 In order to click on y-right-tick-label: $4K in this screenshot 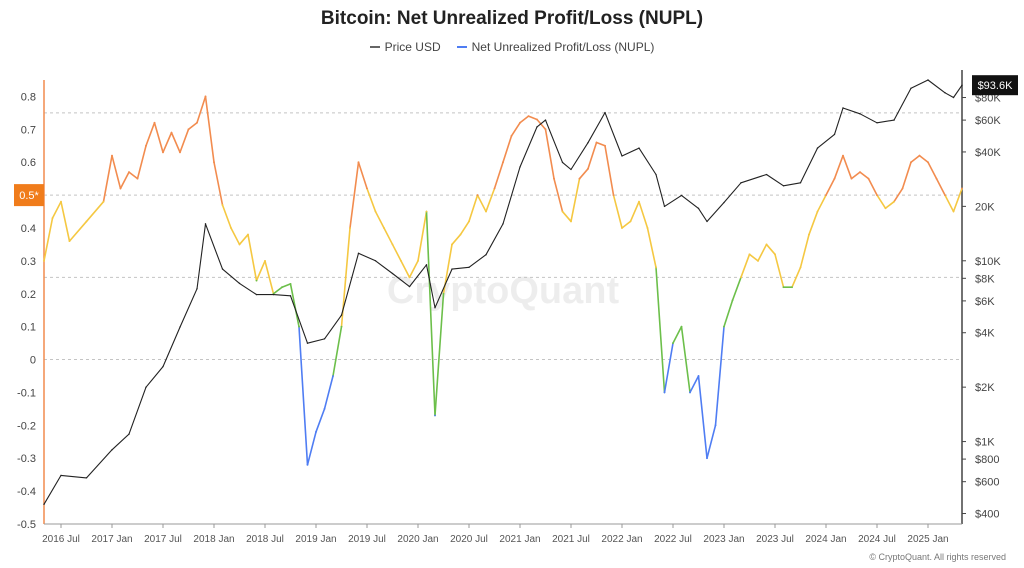, I will do `click(985, 334)`.